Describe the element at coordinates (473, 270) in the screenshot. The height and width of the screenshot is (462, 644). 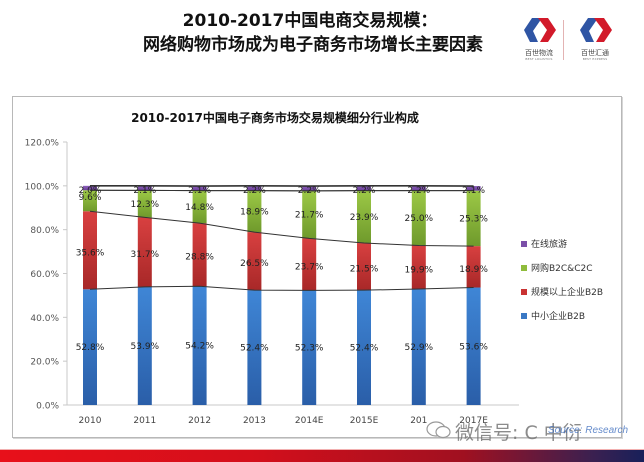
I see `data-label-large_b2b: 18.9%` at that location.